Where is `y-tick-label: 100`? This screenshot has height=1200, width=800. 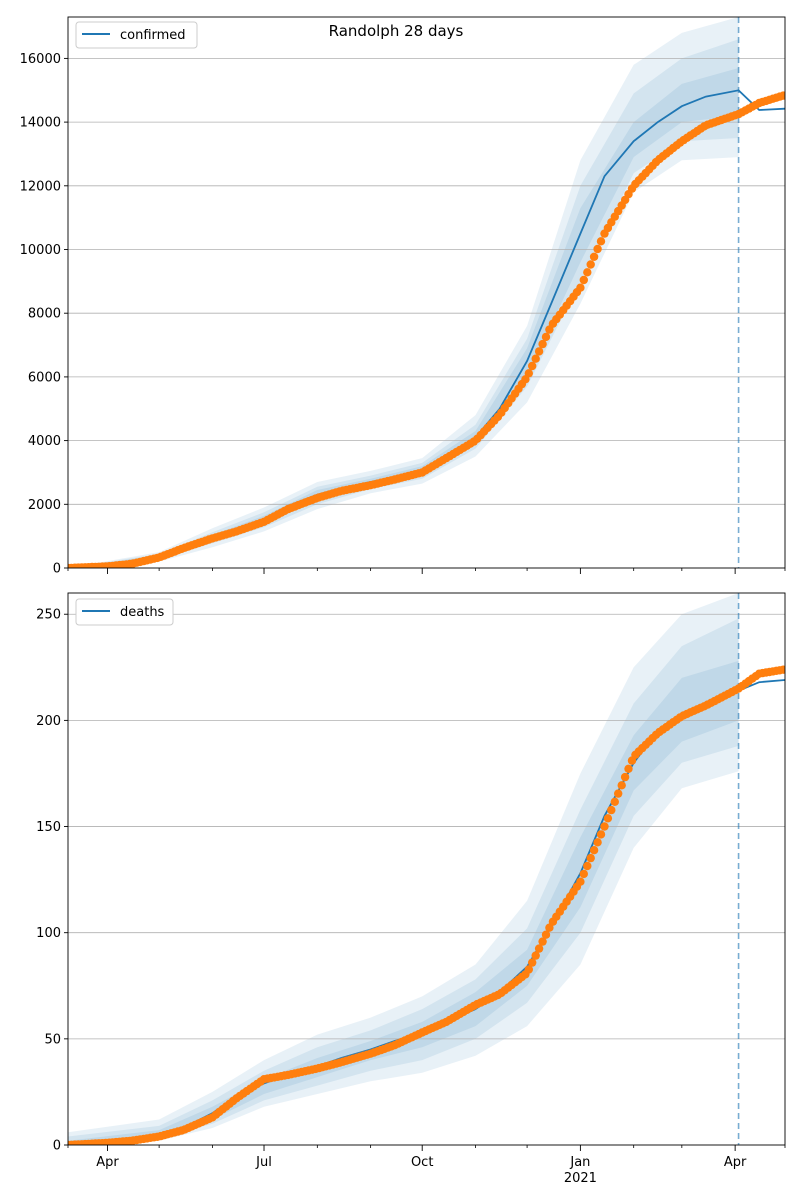
y-tick-label: 100 is located at coordinates (48, 933).